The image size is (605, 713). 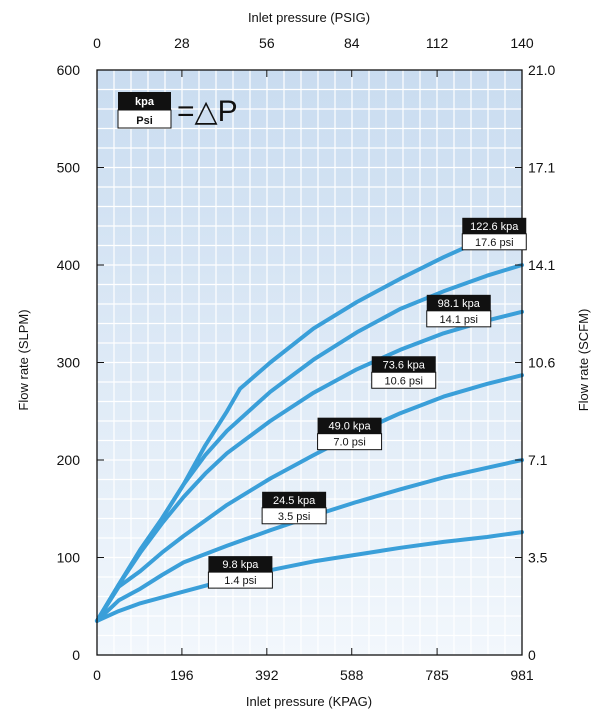 What do you see at coordinates (437, 43) in the screenshot?
I see `x-tick-top-label: 112` at bounding box center [437, 43].